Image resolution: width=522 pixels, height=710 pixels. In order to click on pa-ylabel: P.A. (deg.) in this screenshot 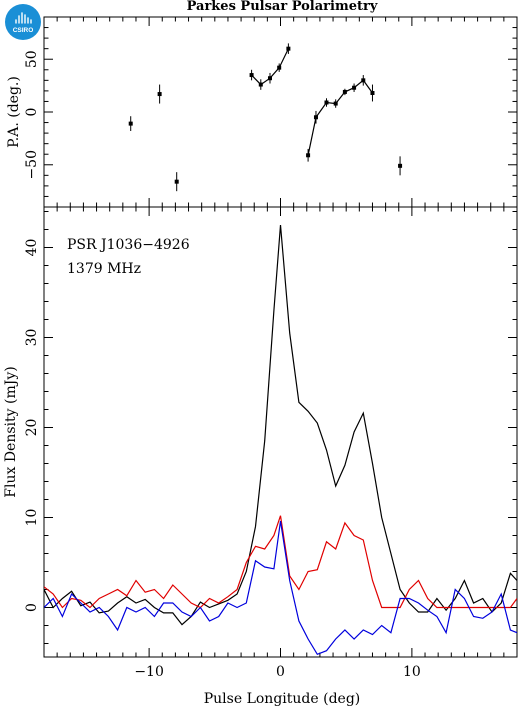, I will do `click(14, 112)`.